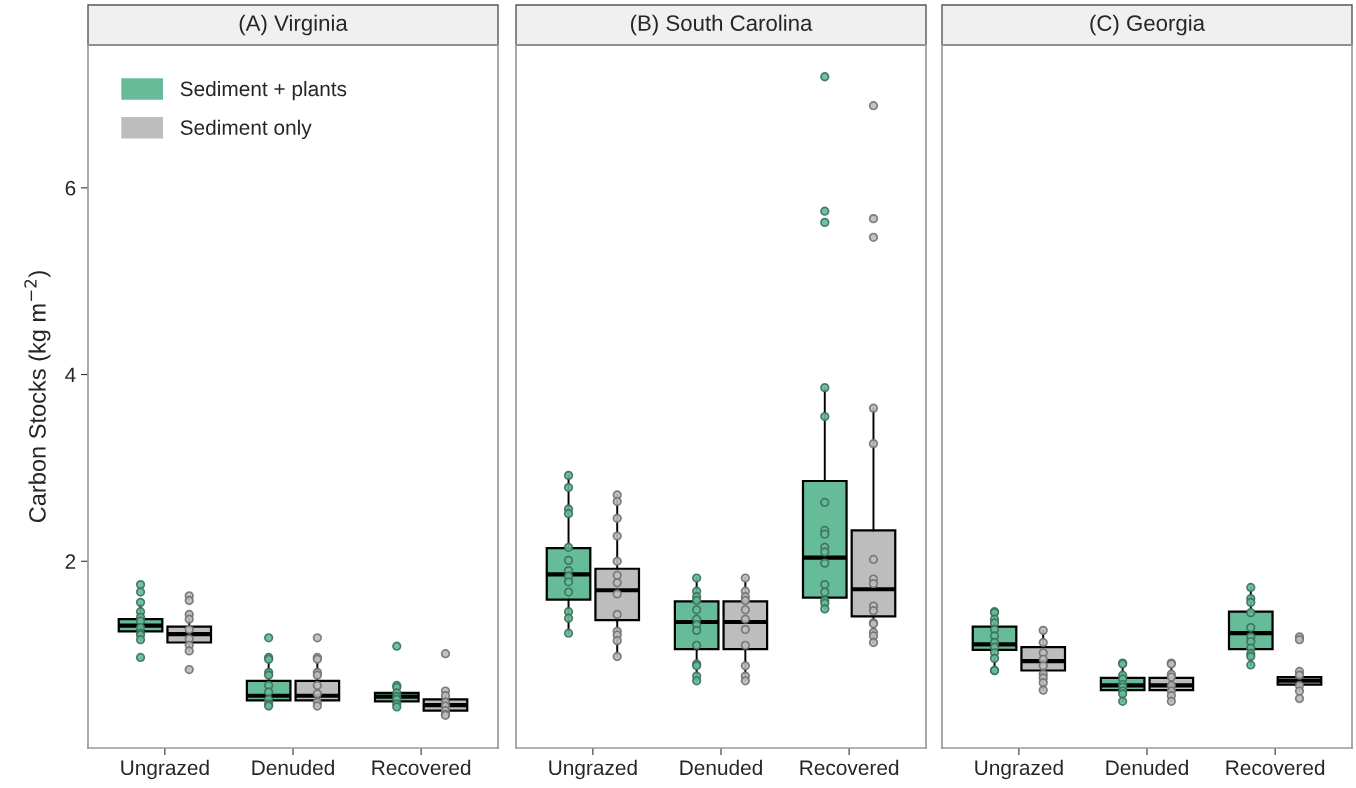  What do you see at coordinates (70, 561) in the screenshot?
I see `y-tick-label: 2` at bounding box center [70, 561].